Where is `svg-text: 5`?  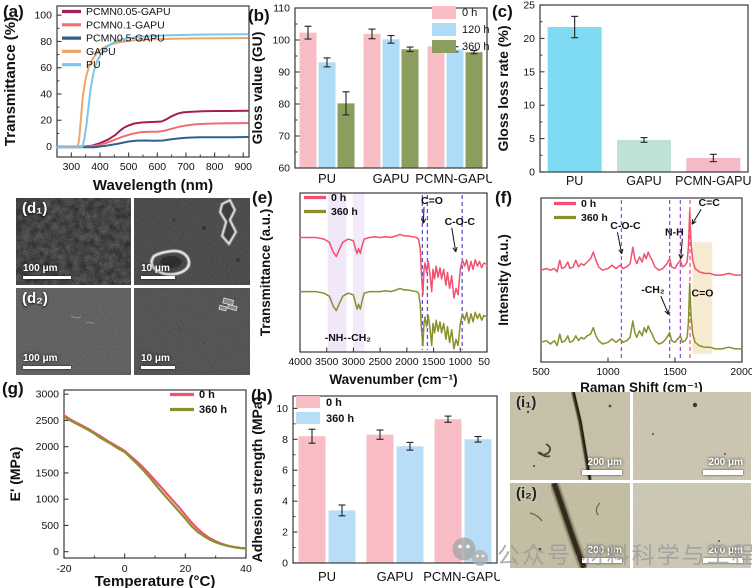
svg-text: 5 is located at coordinates (532, 139).